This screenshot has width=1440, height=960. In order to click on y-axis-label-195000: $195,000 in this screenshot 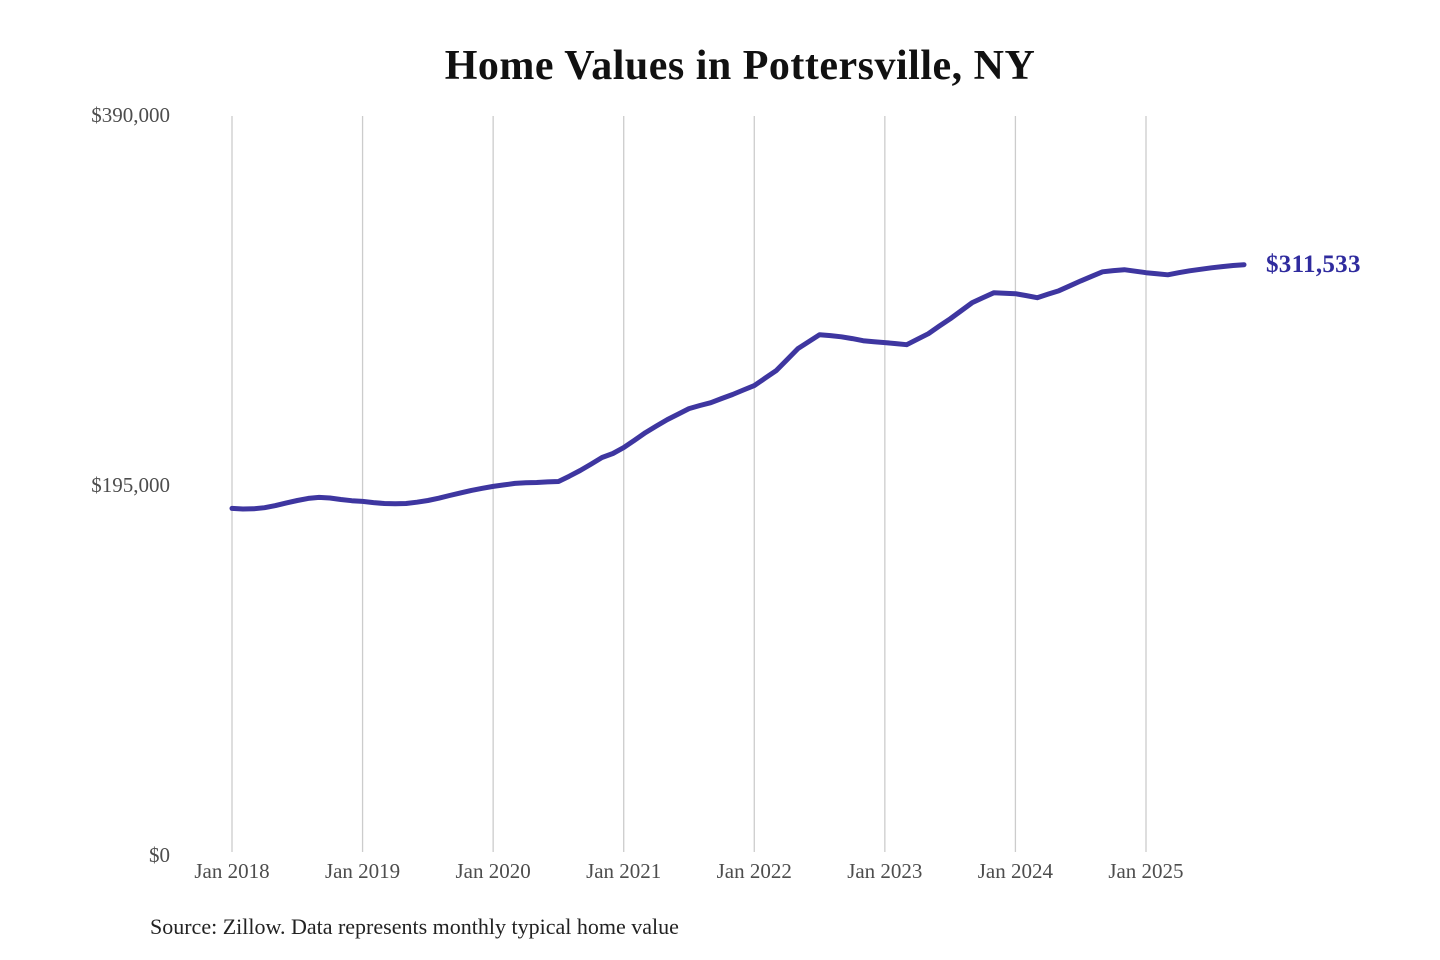, I will do `click(130, 485)`.